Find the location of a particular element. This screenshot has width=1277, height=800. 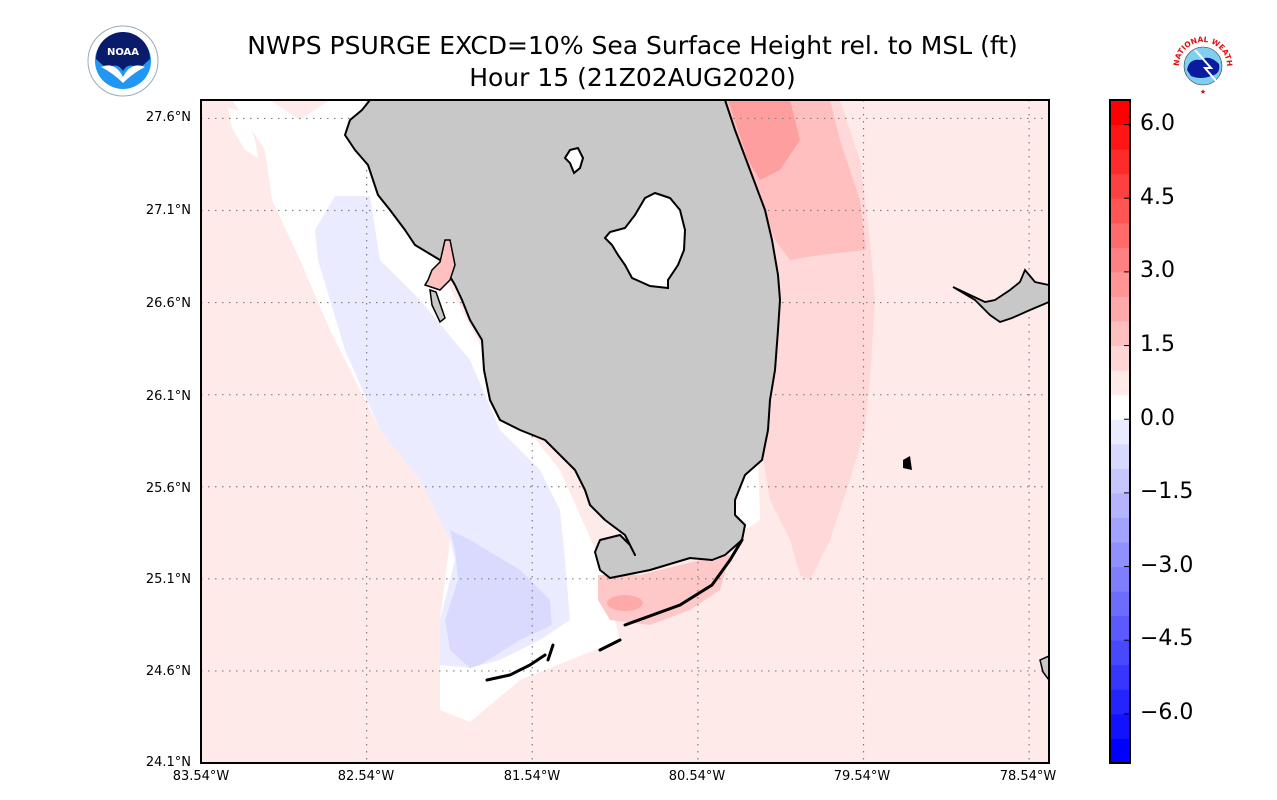

lat-tick-label: 26.6°N is located at coordinates (168, 303).